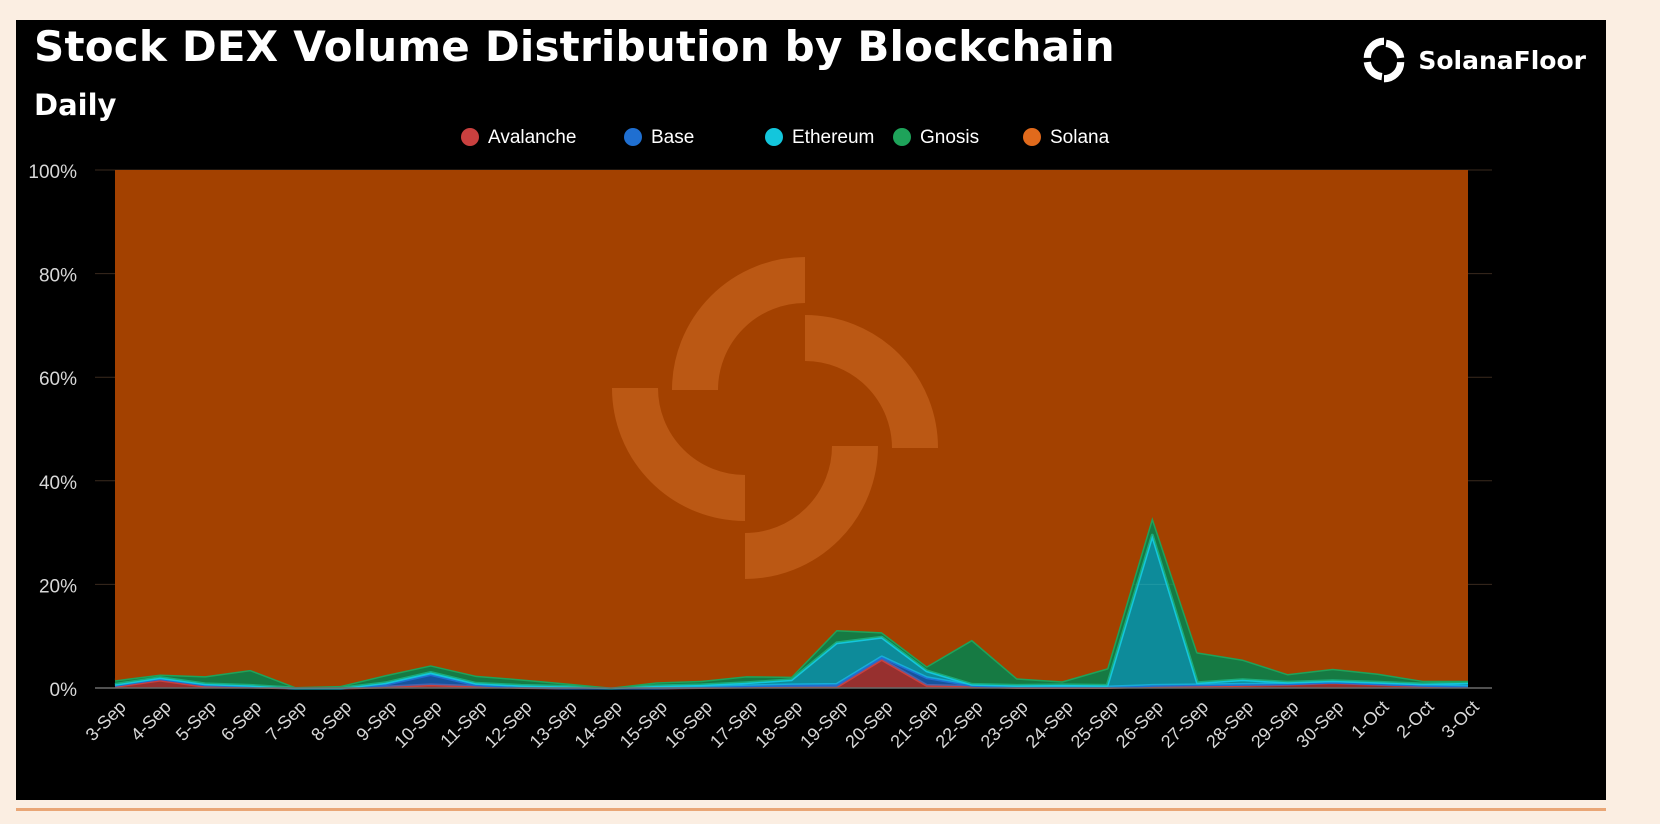 The image size is (1660, 824). What do you see at coordinates (598, 724) in the screenshot?
I see `x-tick-label: 14-Sep` at bounding box center [598, 724].